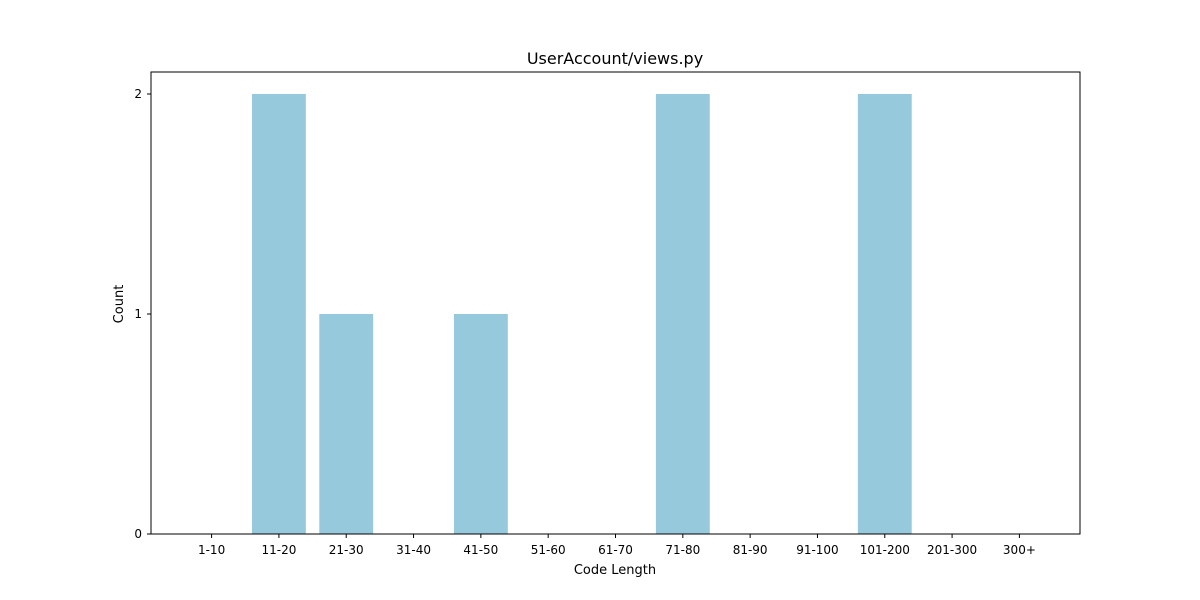 The width and height of the screenshot is (1200, 600). I want to click on y-axis-ticks: 0 1 2, so click(142, 314).